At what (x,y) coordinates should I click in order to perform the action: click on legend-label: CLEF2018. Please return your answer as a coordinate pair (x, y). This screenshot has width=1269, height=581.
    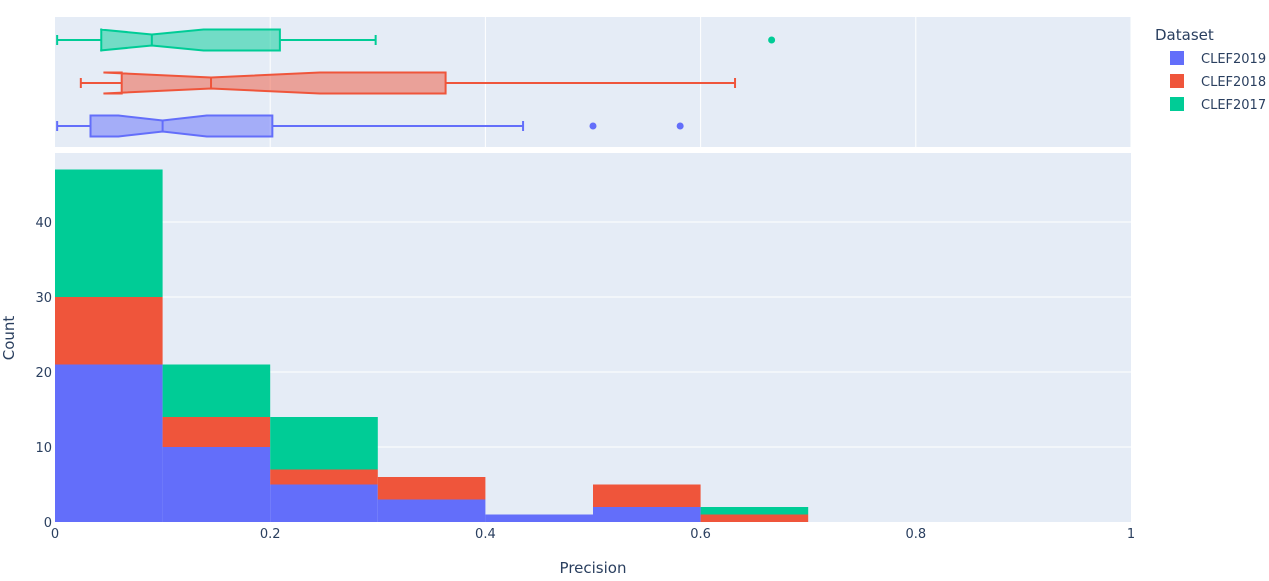
    Looking at the image, I should click on (1233, 82).